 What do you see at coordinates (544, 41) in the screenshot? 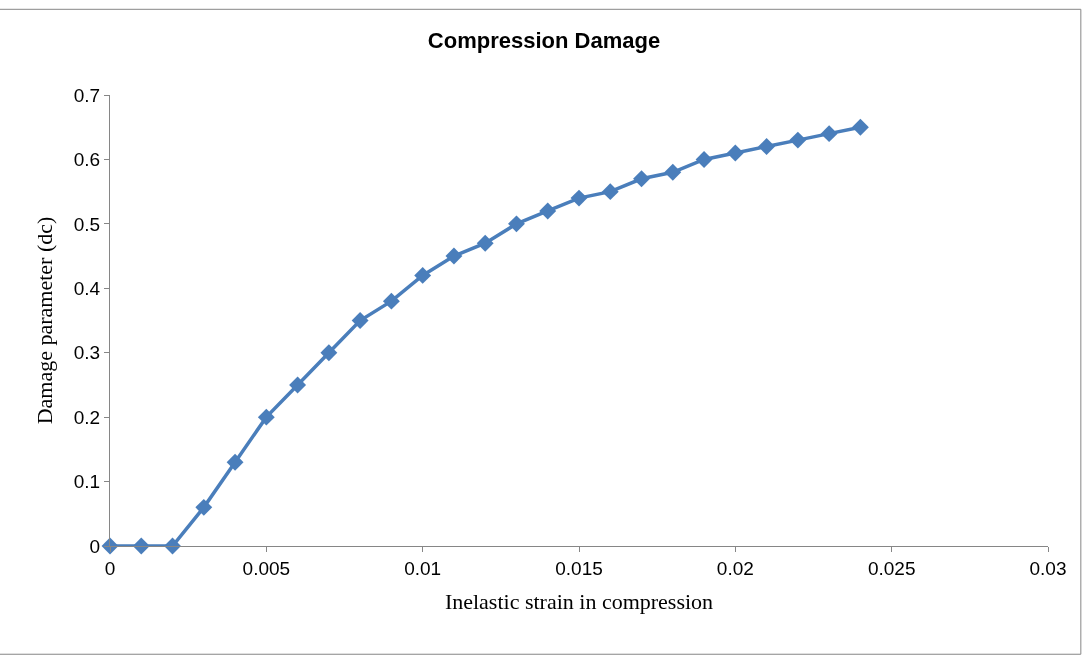
I see `chart-title: Compression Damage` at bounding box center [544, 41].